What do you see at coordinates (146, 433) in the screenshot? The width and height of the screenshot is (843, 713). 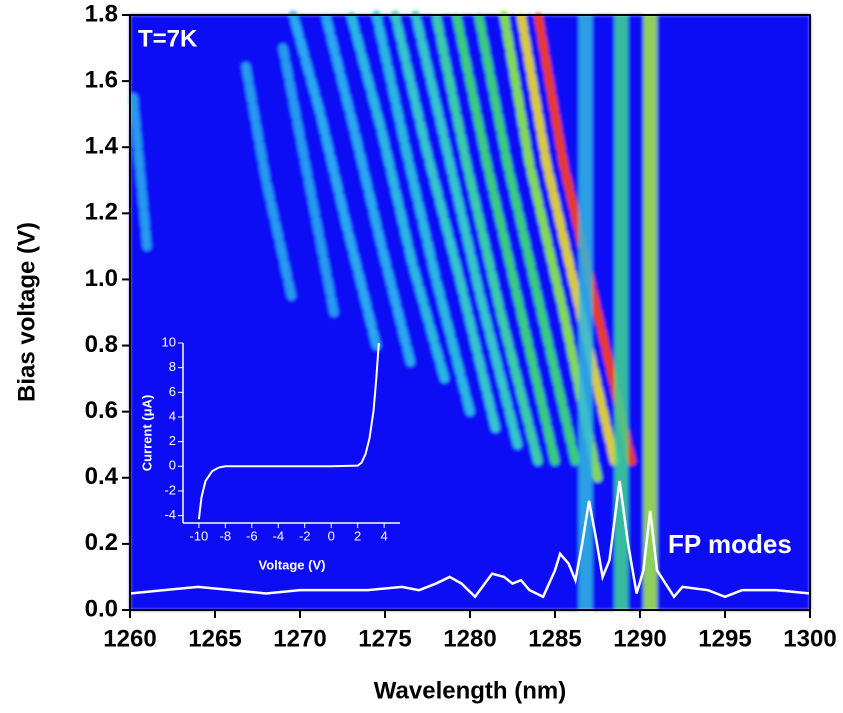 I see `inset-y-title: Current (μA)` at bounding box center [146, 433].